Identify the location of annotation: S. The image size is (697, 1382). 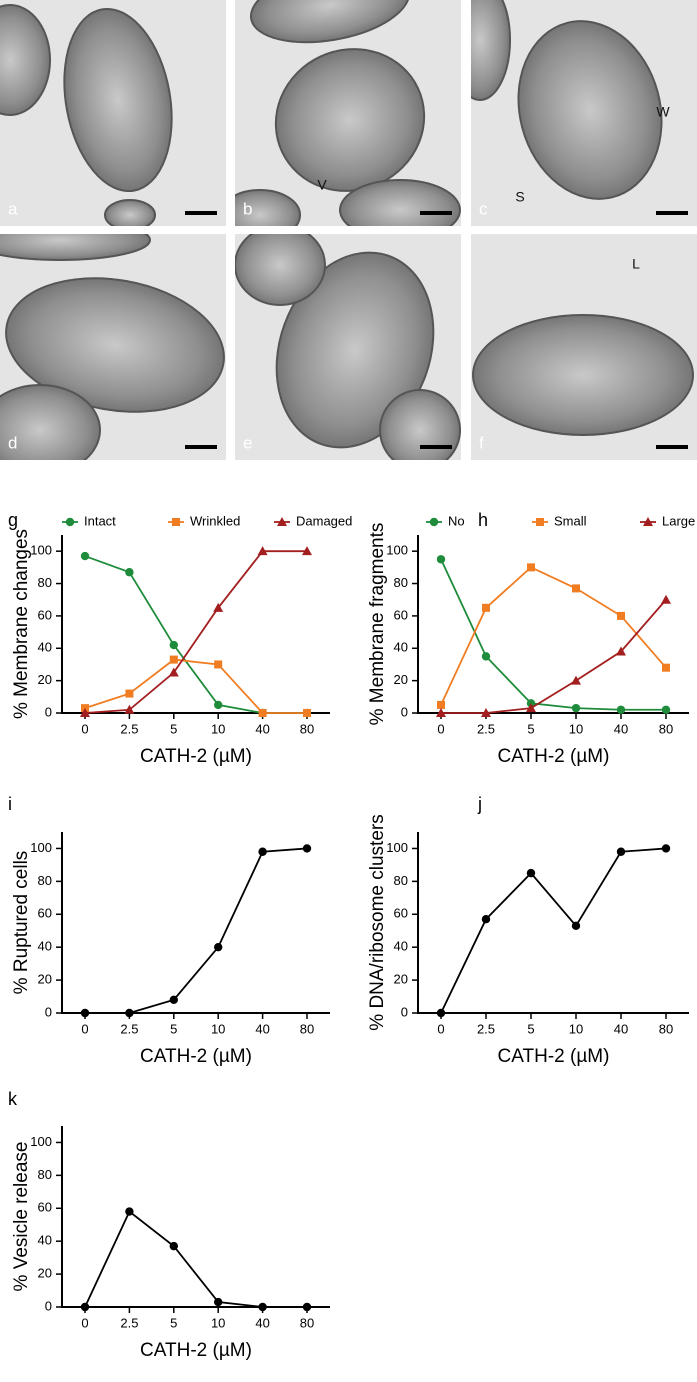
(519, 197).